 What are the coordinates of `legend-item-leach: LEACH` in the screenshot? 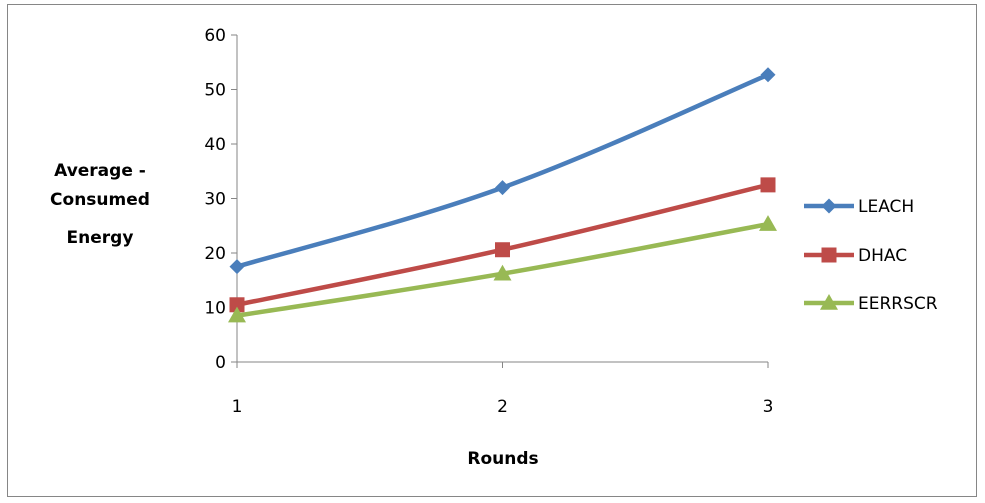 It's located at (859, 207).